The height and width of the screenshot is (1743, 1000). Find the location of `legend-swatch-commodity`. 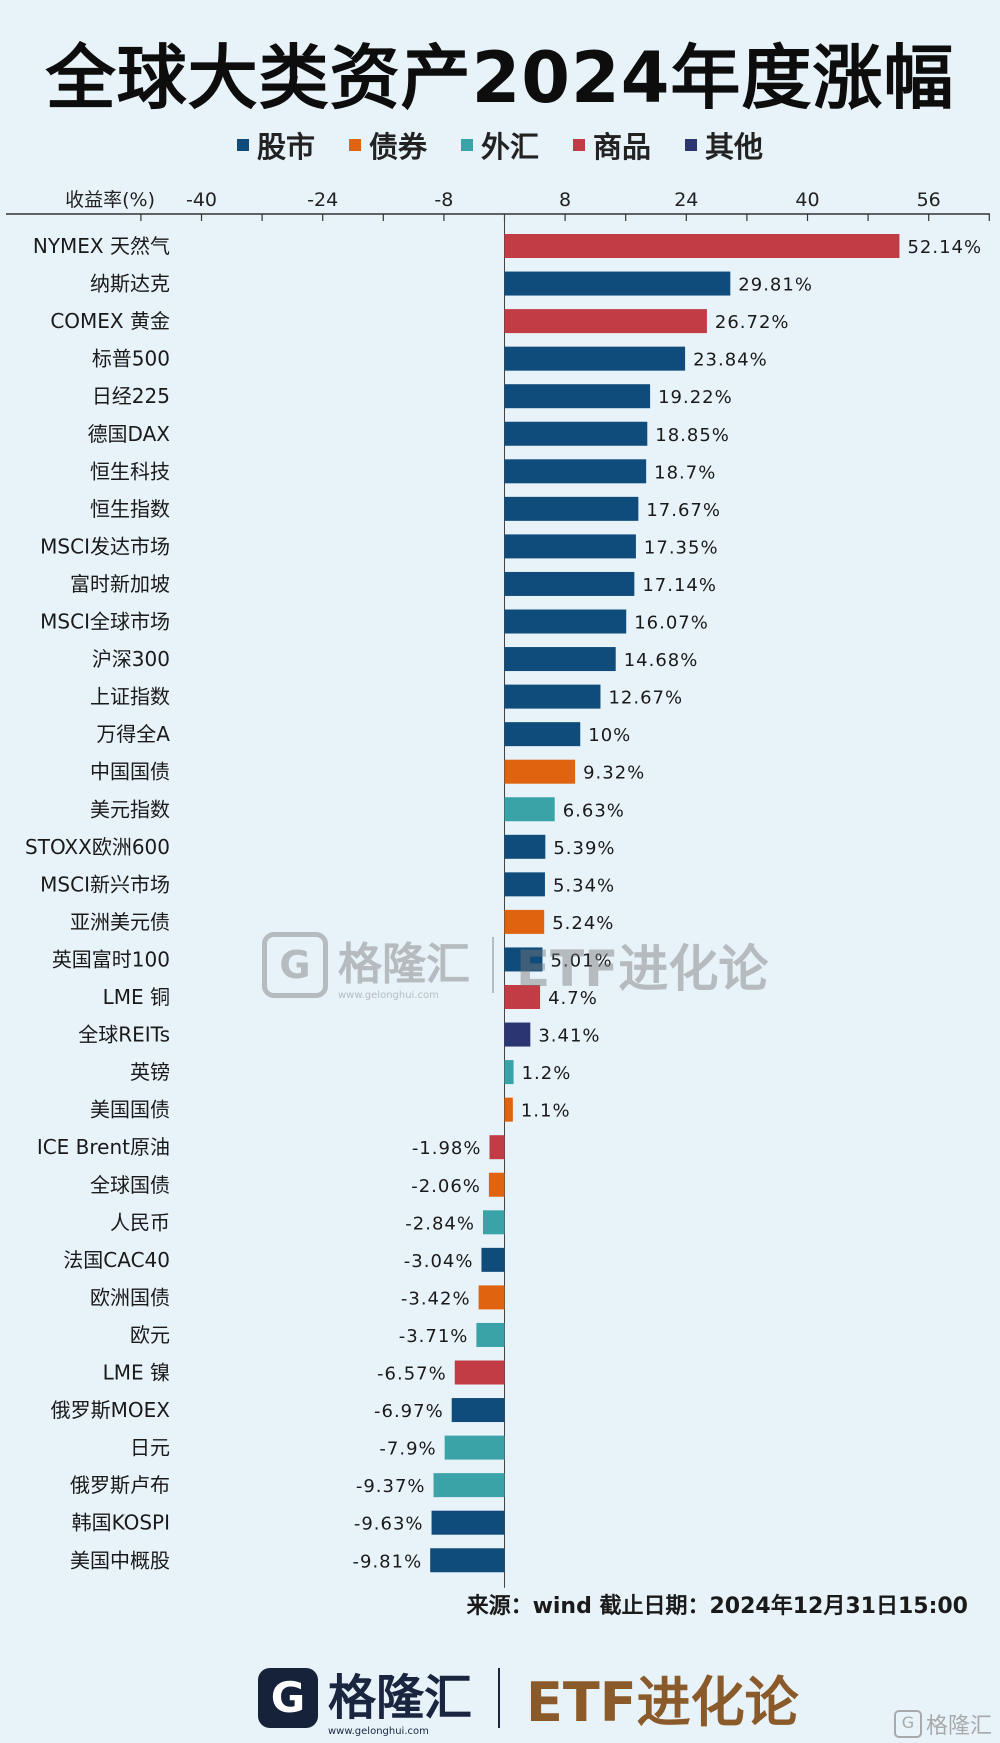

legend-swatch-commodity is located at coordinates (579, 145).